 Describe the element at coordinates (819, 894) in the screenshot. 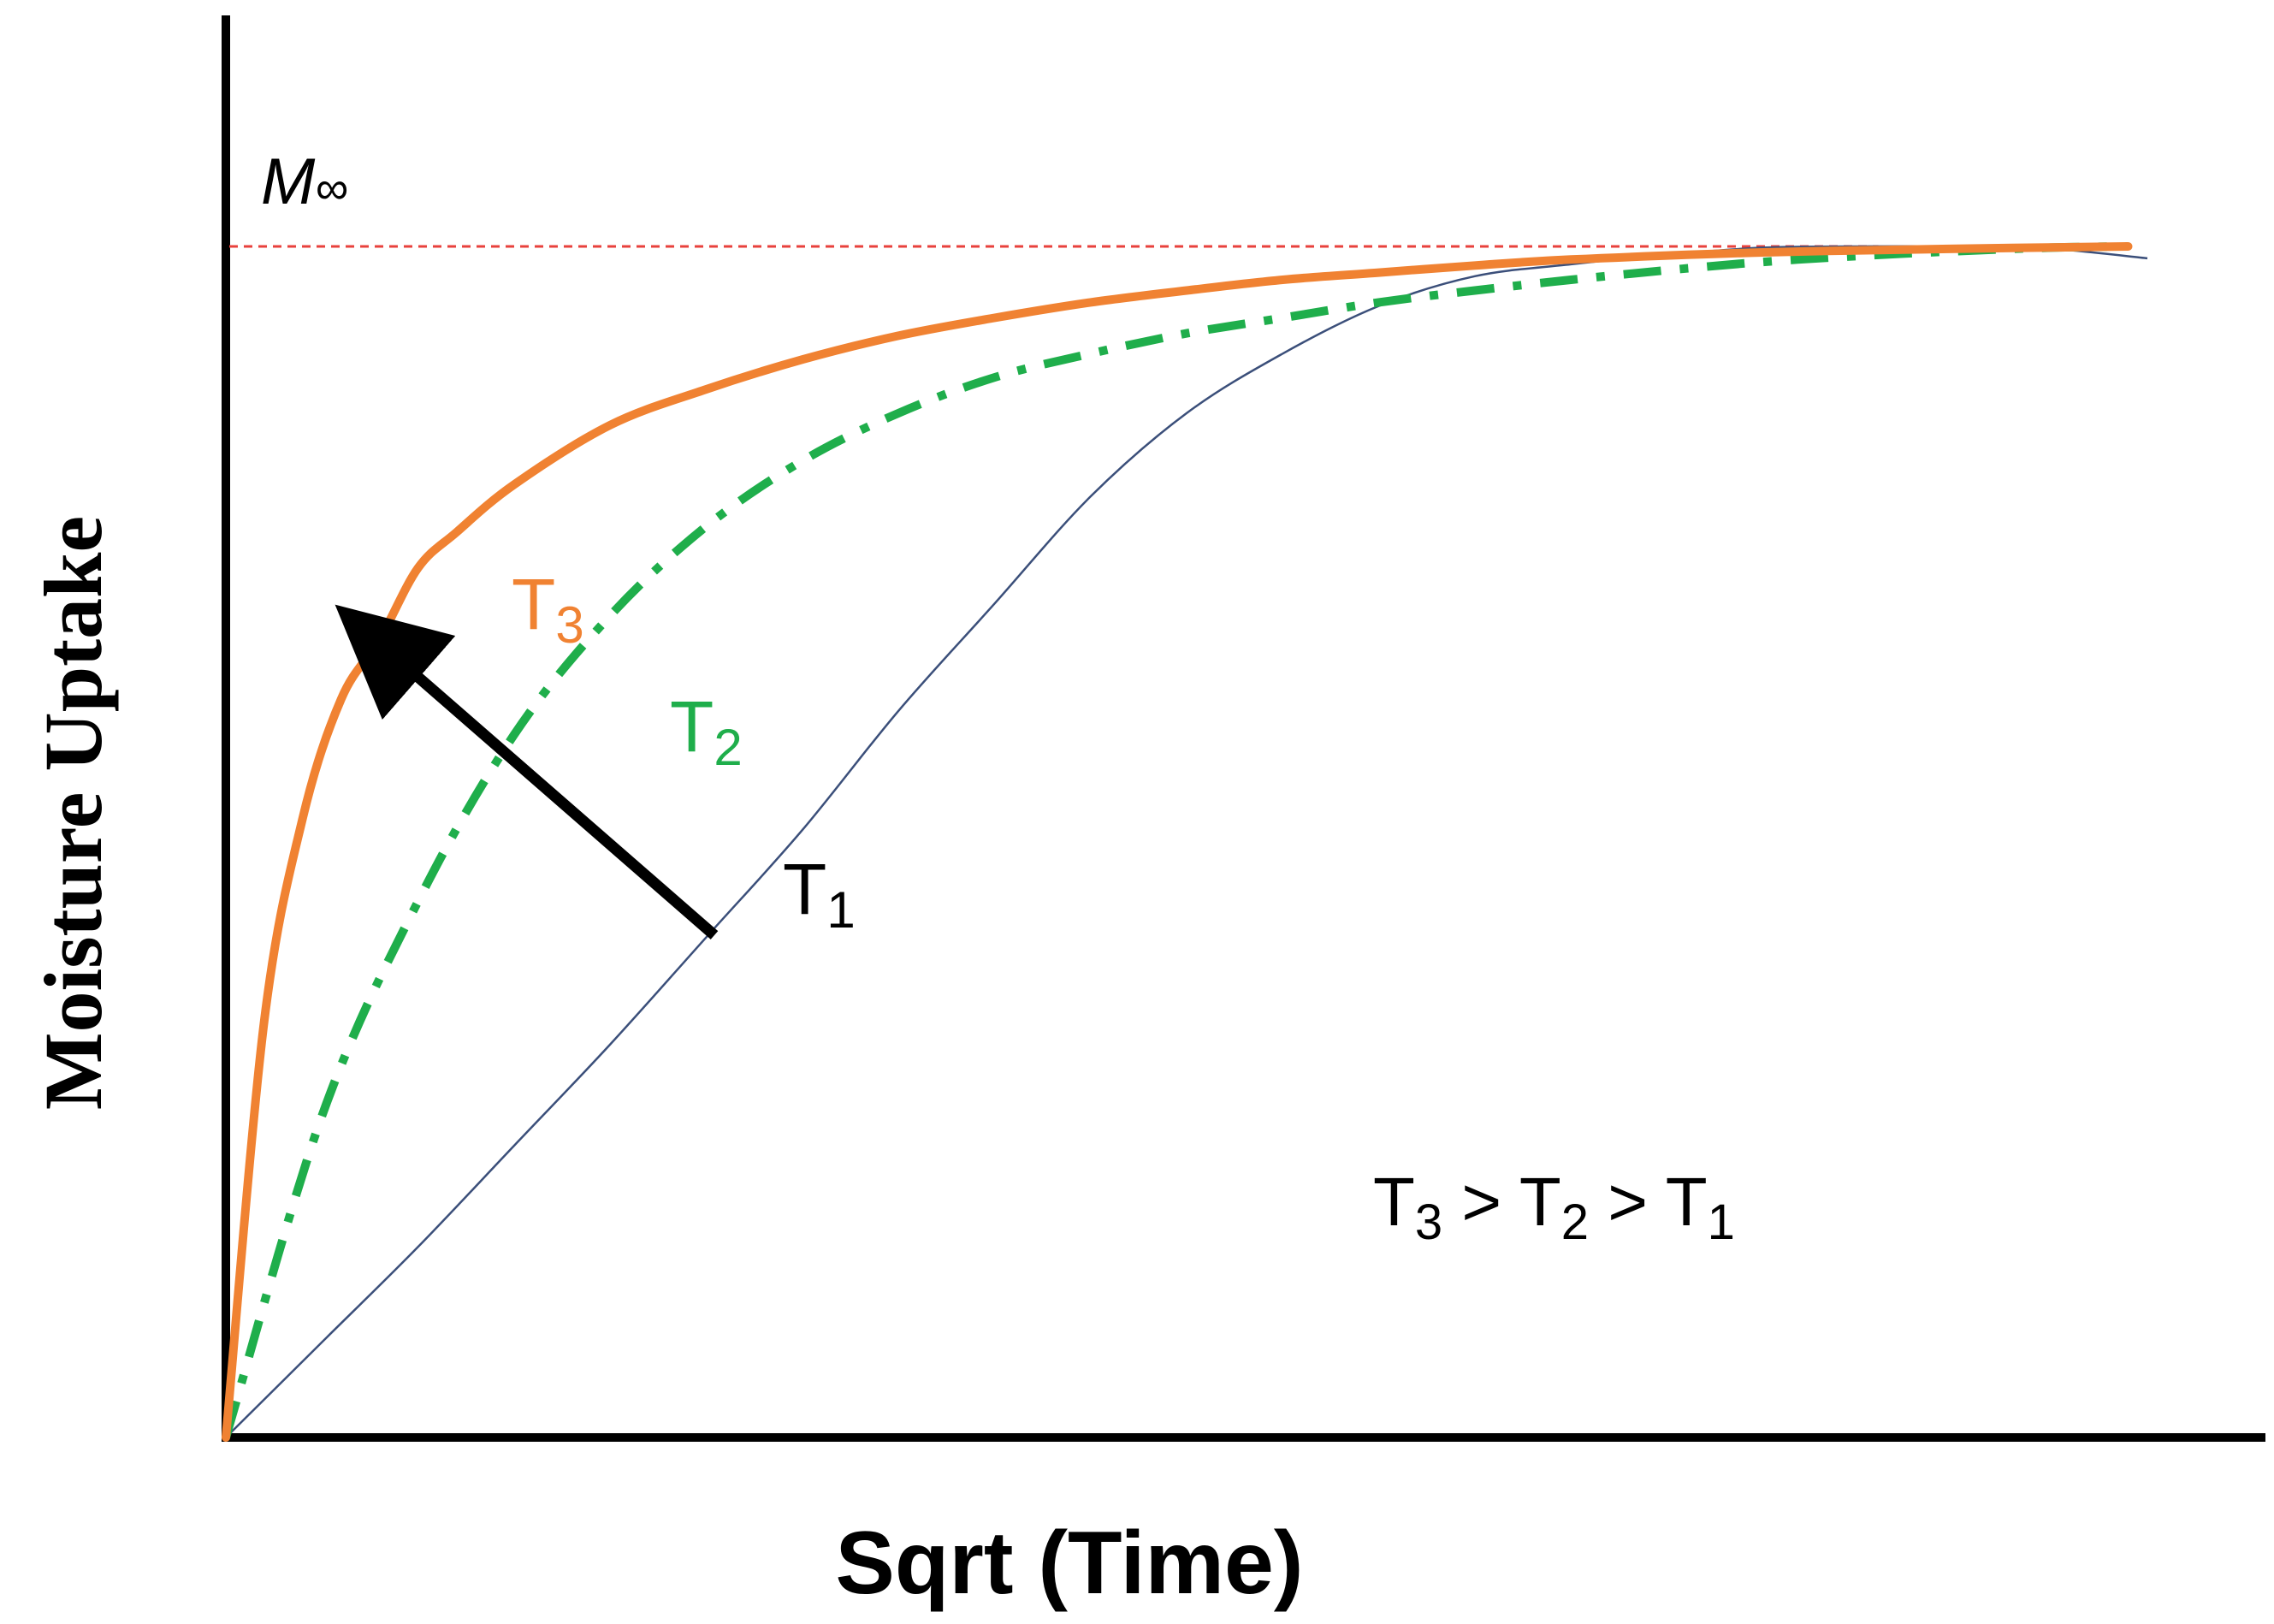

I see `curve-label-t1: T1` at that location.